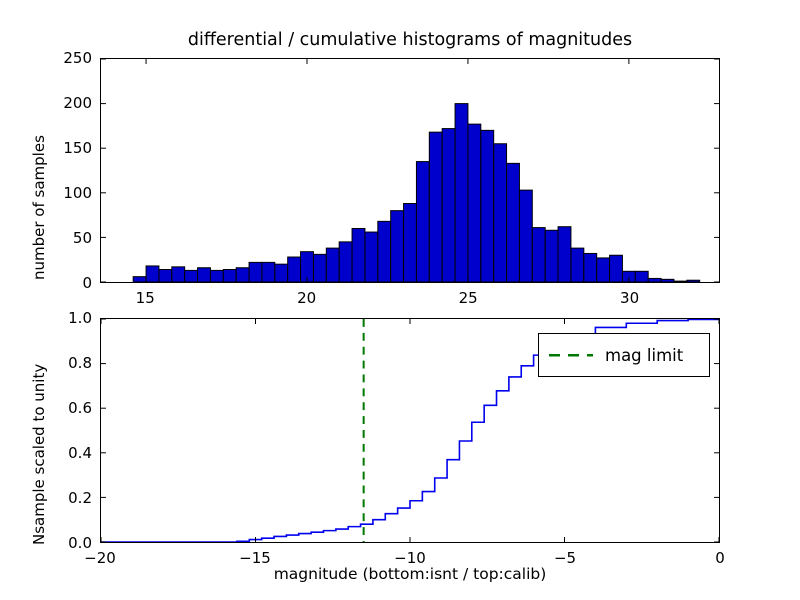 This screenshot has height=600, width=800. What do you see at coordinates (100, 558) in the screenshot?
I see `bottom-plot-xtick-label: −20` at bounding box center [100, 558].